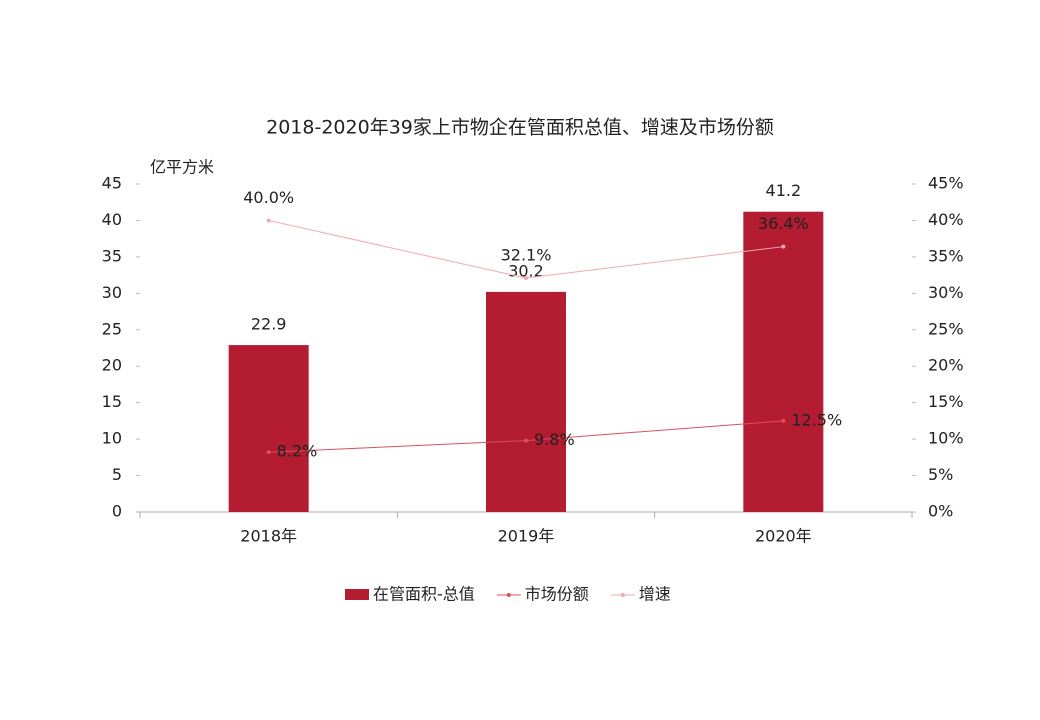  I want to click on y-tick-label: 25, so click(112, 328).